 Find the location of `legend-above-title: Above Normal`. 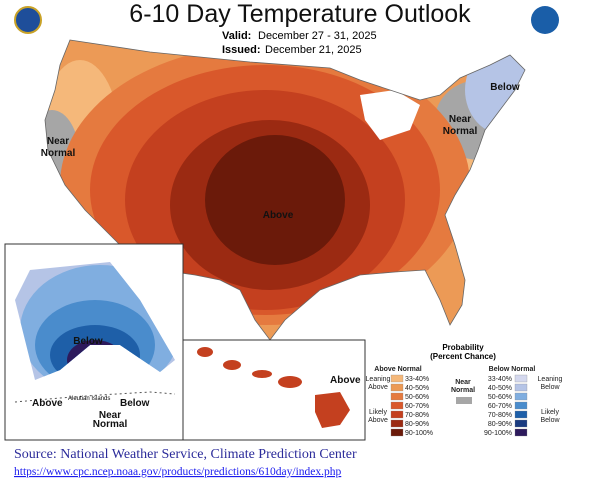

legend-above-title: Above Normal is located at coordinates (398, 369).